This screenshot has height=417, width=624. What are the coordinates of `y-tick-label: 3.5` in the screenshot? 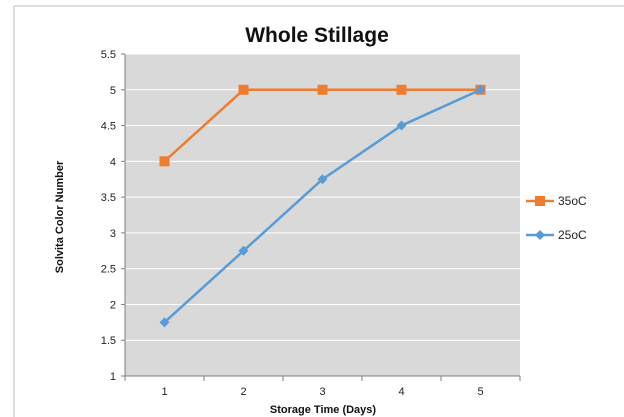 It's located at (108, 198).